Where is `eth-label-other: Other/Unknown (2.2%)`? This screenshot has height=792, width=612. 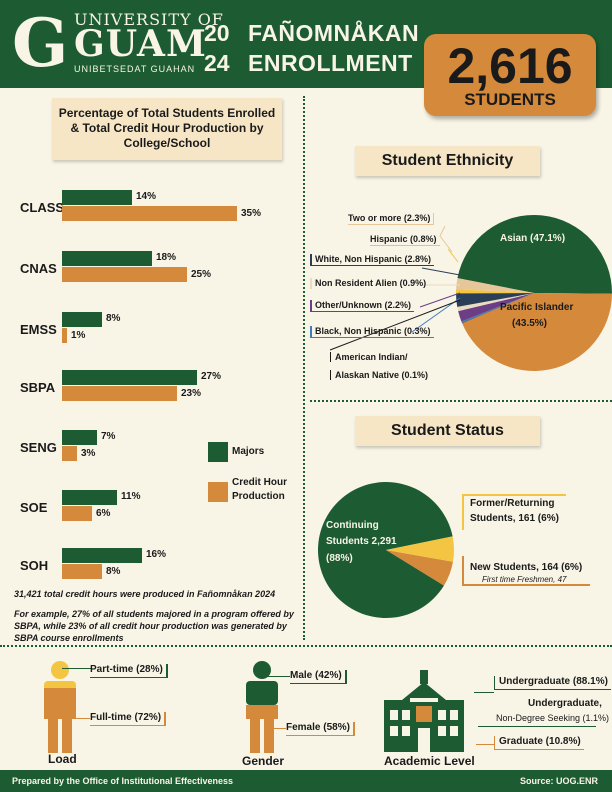
eth-label-other: Other/Unknown (2.2%) is located at coordinates (362, 306).